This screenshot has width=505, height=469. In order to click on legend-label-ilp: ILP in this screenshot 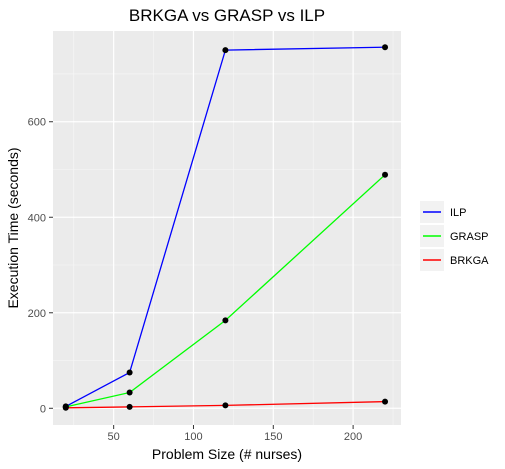, I will do `click(458, 213)`.